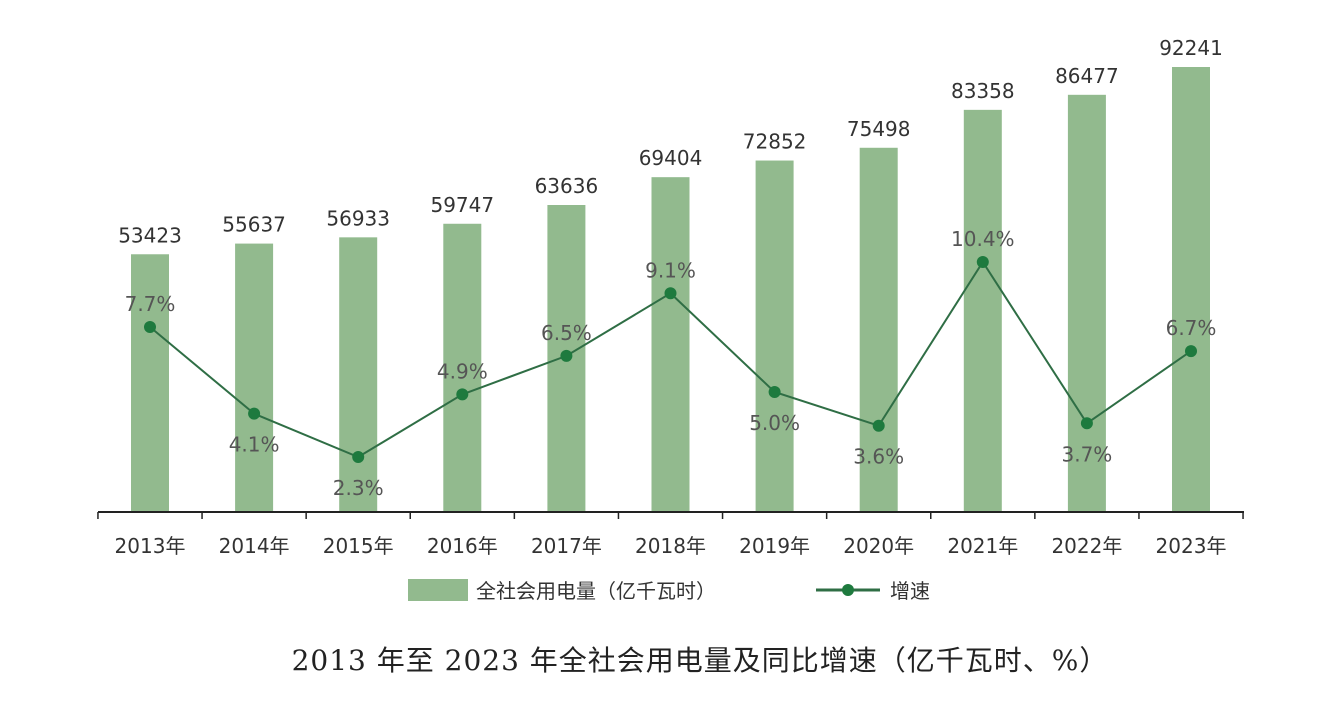  Describe the element at coordinates (775, 142) in the screenshot. I see `bar-value-label: 72852` at that location.